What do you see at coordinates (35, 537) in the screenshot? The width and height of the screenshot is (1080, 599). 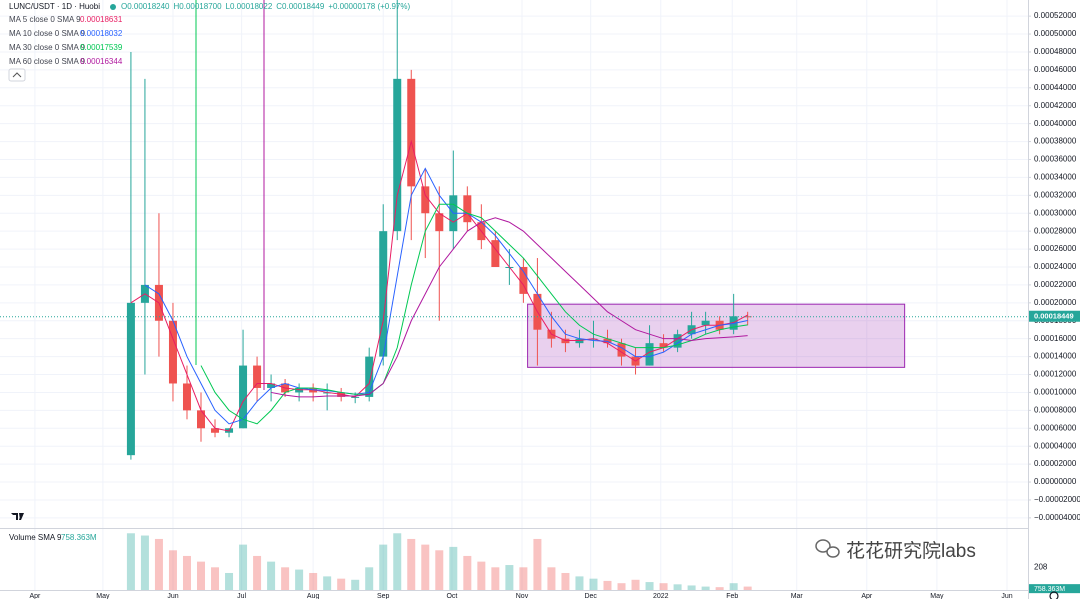 I see `volume-title: Volume SMA 9` at bounding box center [35, 537].